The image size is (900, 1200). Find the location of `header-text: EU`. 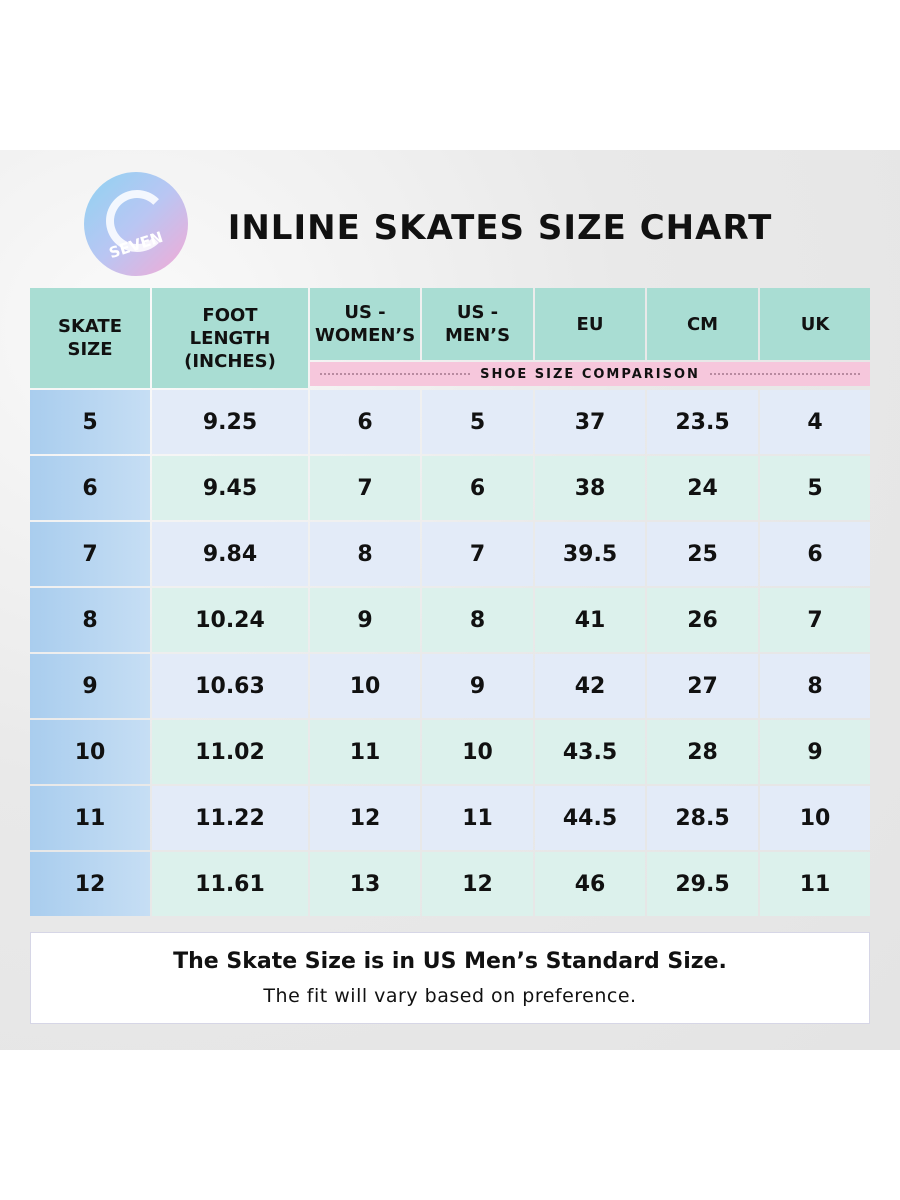

header-text: EU is located at coordinates (590, 324).